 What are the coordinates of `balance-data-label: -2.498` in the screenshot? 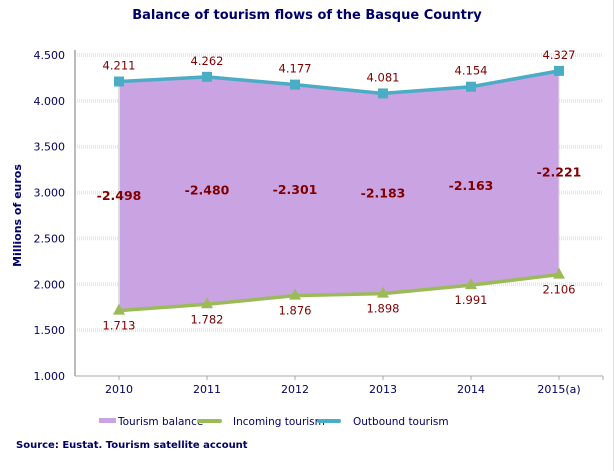 It's located at (119, 195).